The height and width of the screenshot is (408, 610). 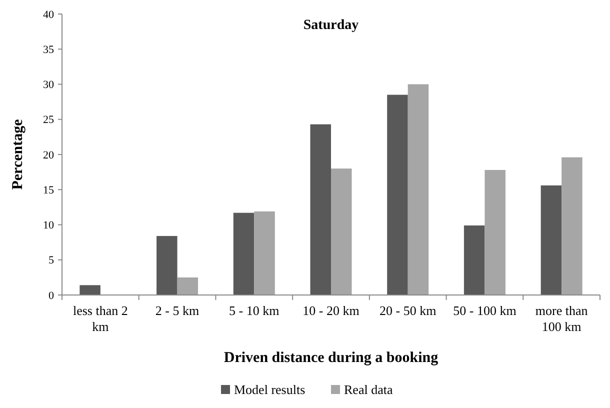 I want to click on y-tick-label: 10, so click(x=48, y=226).